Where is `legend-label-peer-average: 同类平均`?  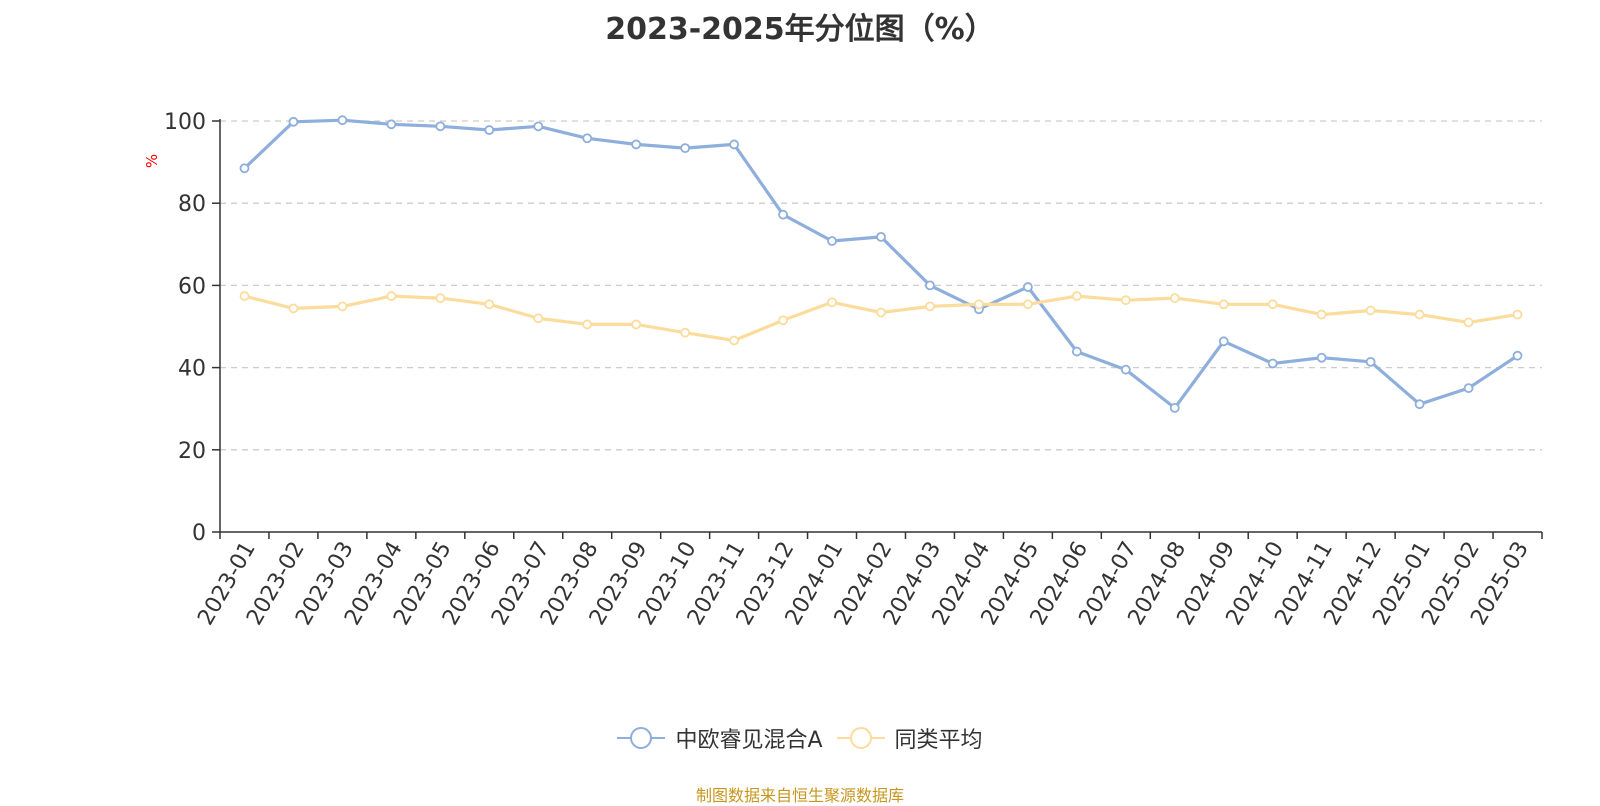 legend-label-peer-average: 同类平均 is located at coordinates (938, 740).